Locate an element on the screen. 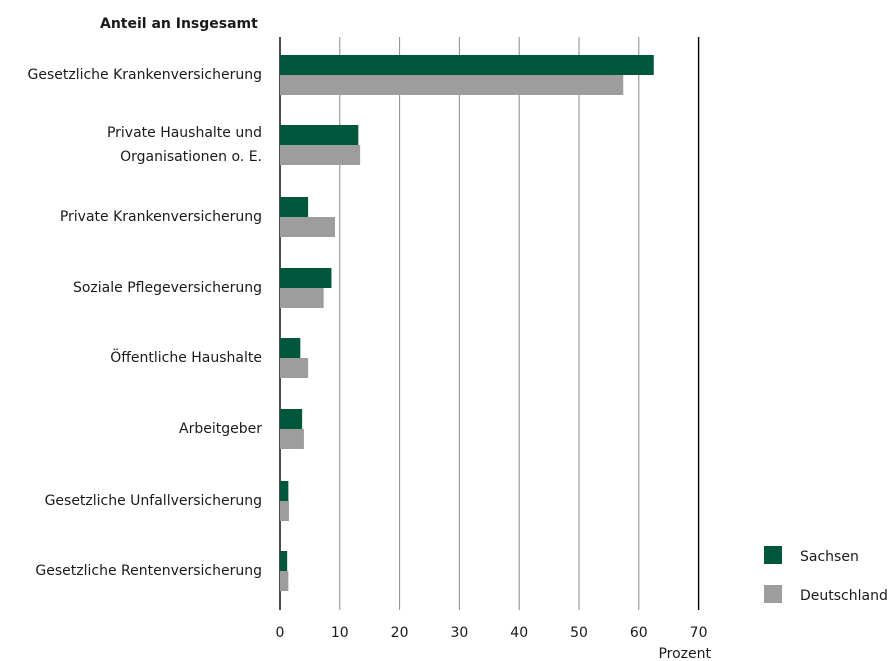  x-tick-label: 40 is located at coordinates (519, 633).